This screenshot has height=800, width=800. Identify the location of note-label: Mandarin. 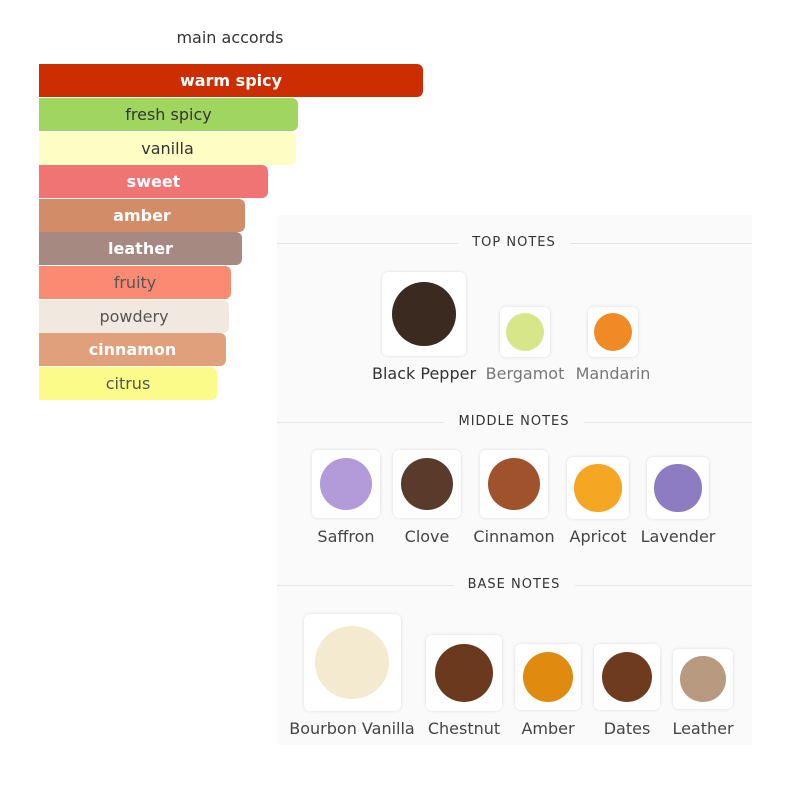
(613, 373).